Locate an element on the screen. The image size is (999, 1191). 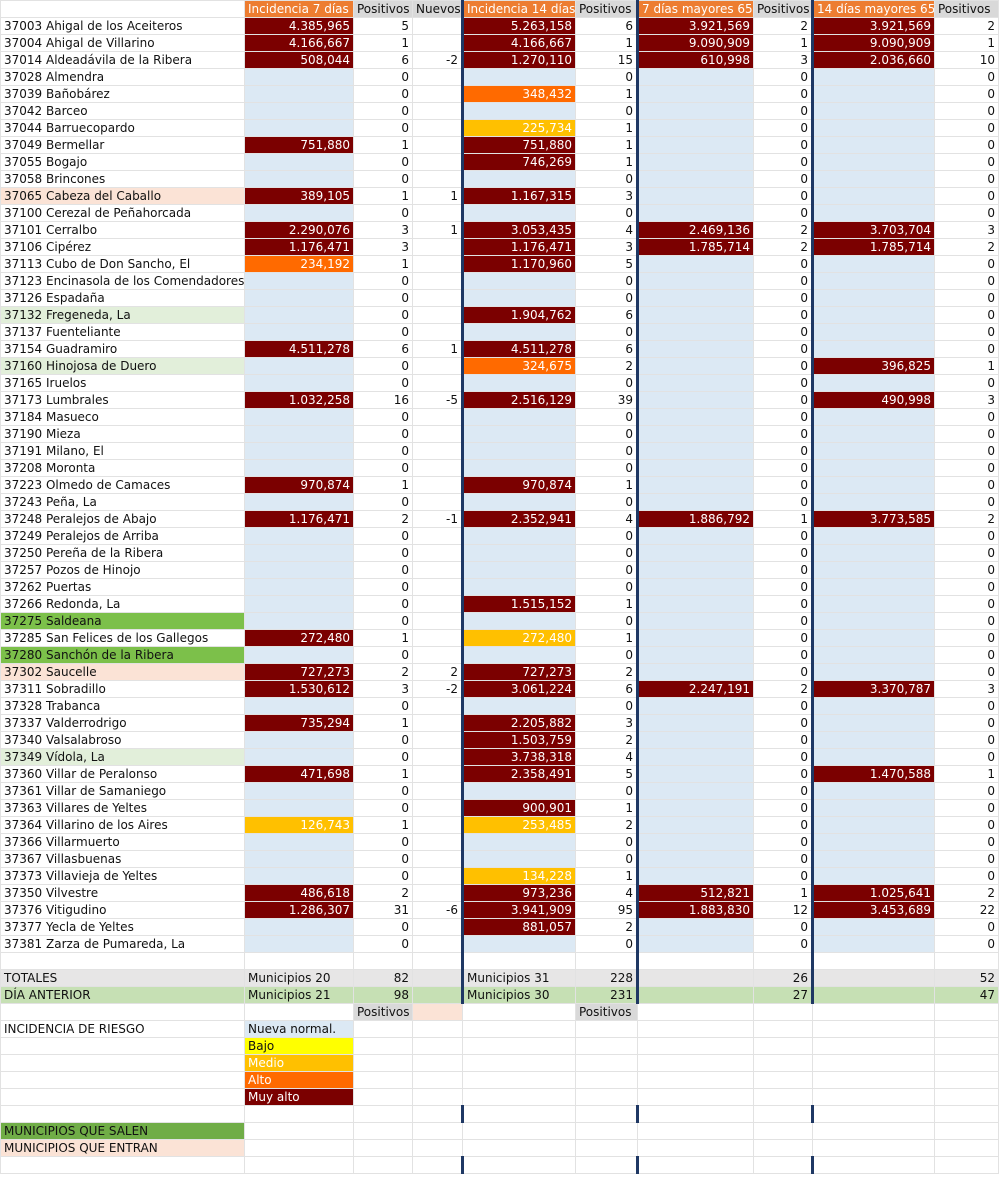
incidencia-14-cell: 970,874 is located at coordinates (518, 485).